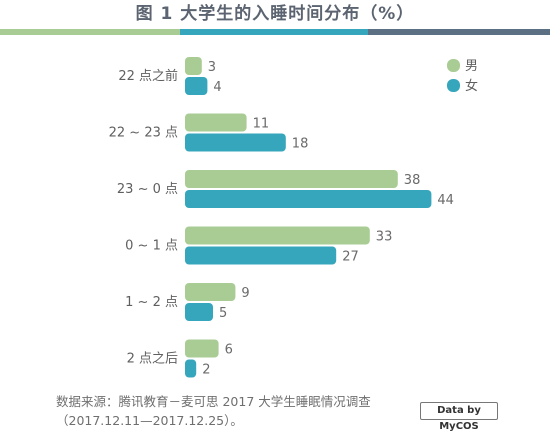  Describe the element at coordinates (412, 180) in the screenshot. I see `data-label: 38` at that location.